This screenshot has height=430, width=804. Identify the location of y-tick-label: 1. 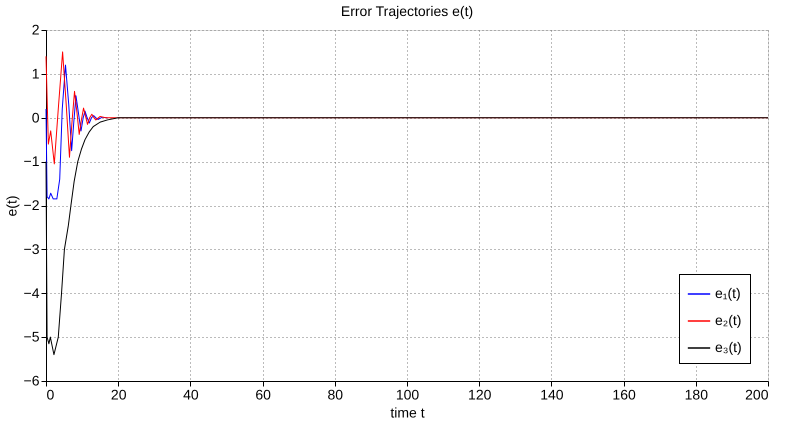
(36, 73).